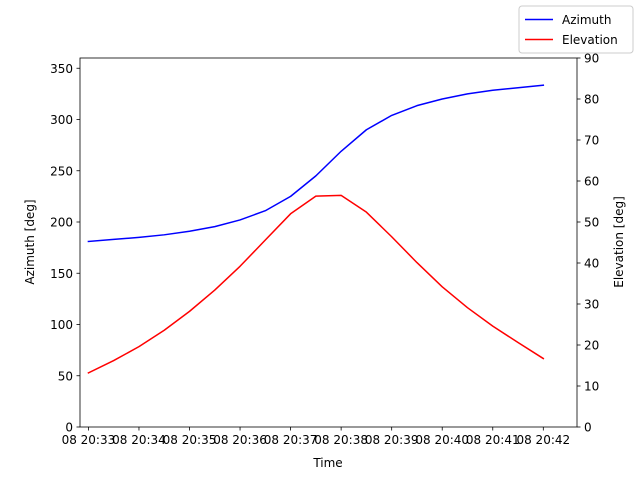  I want to click on y-axis-left-label: Azimuth [deg], so click(30, 241).